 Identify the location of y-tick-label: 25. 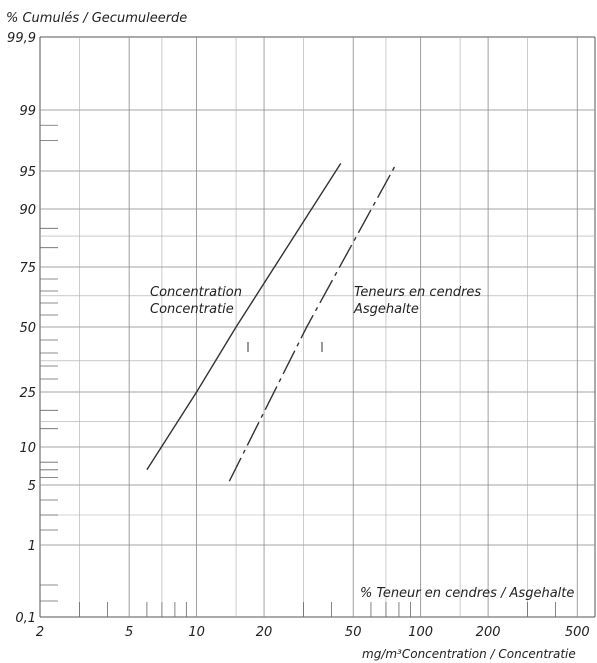
(27, 393).